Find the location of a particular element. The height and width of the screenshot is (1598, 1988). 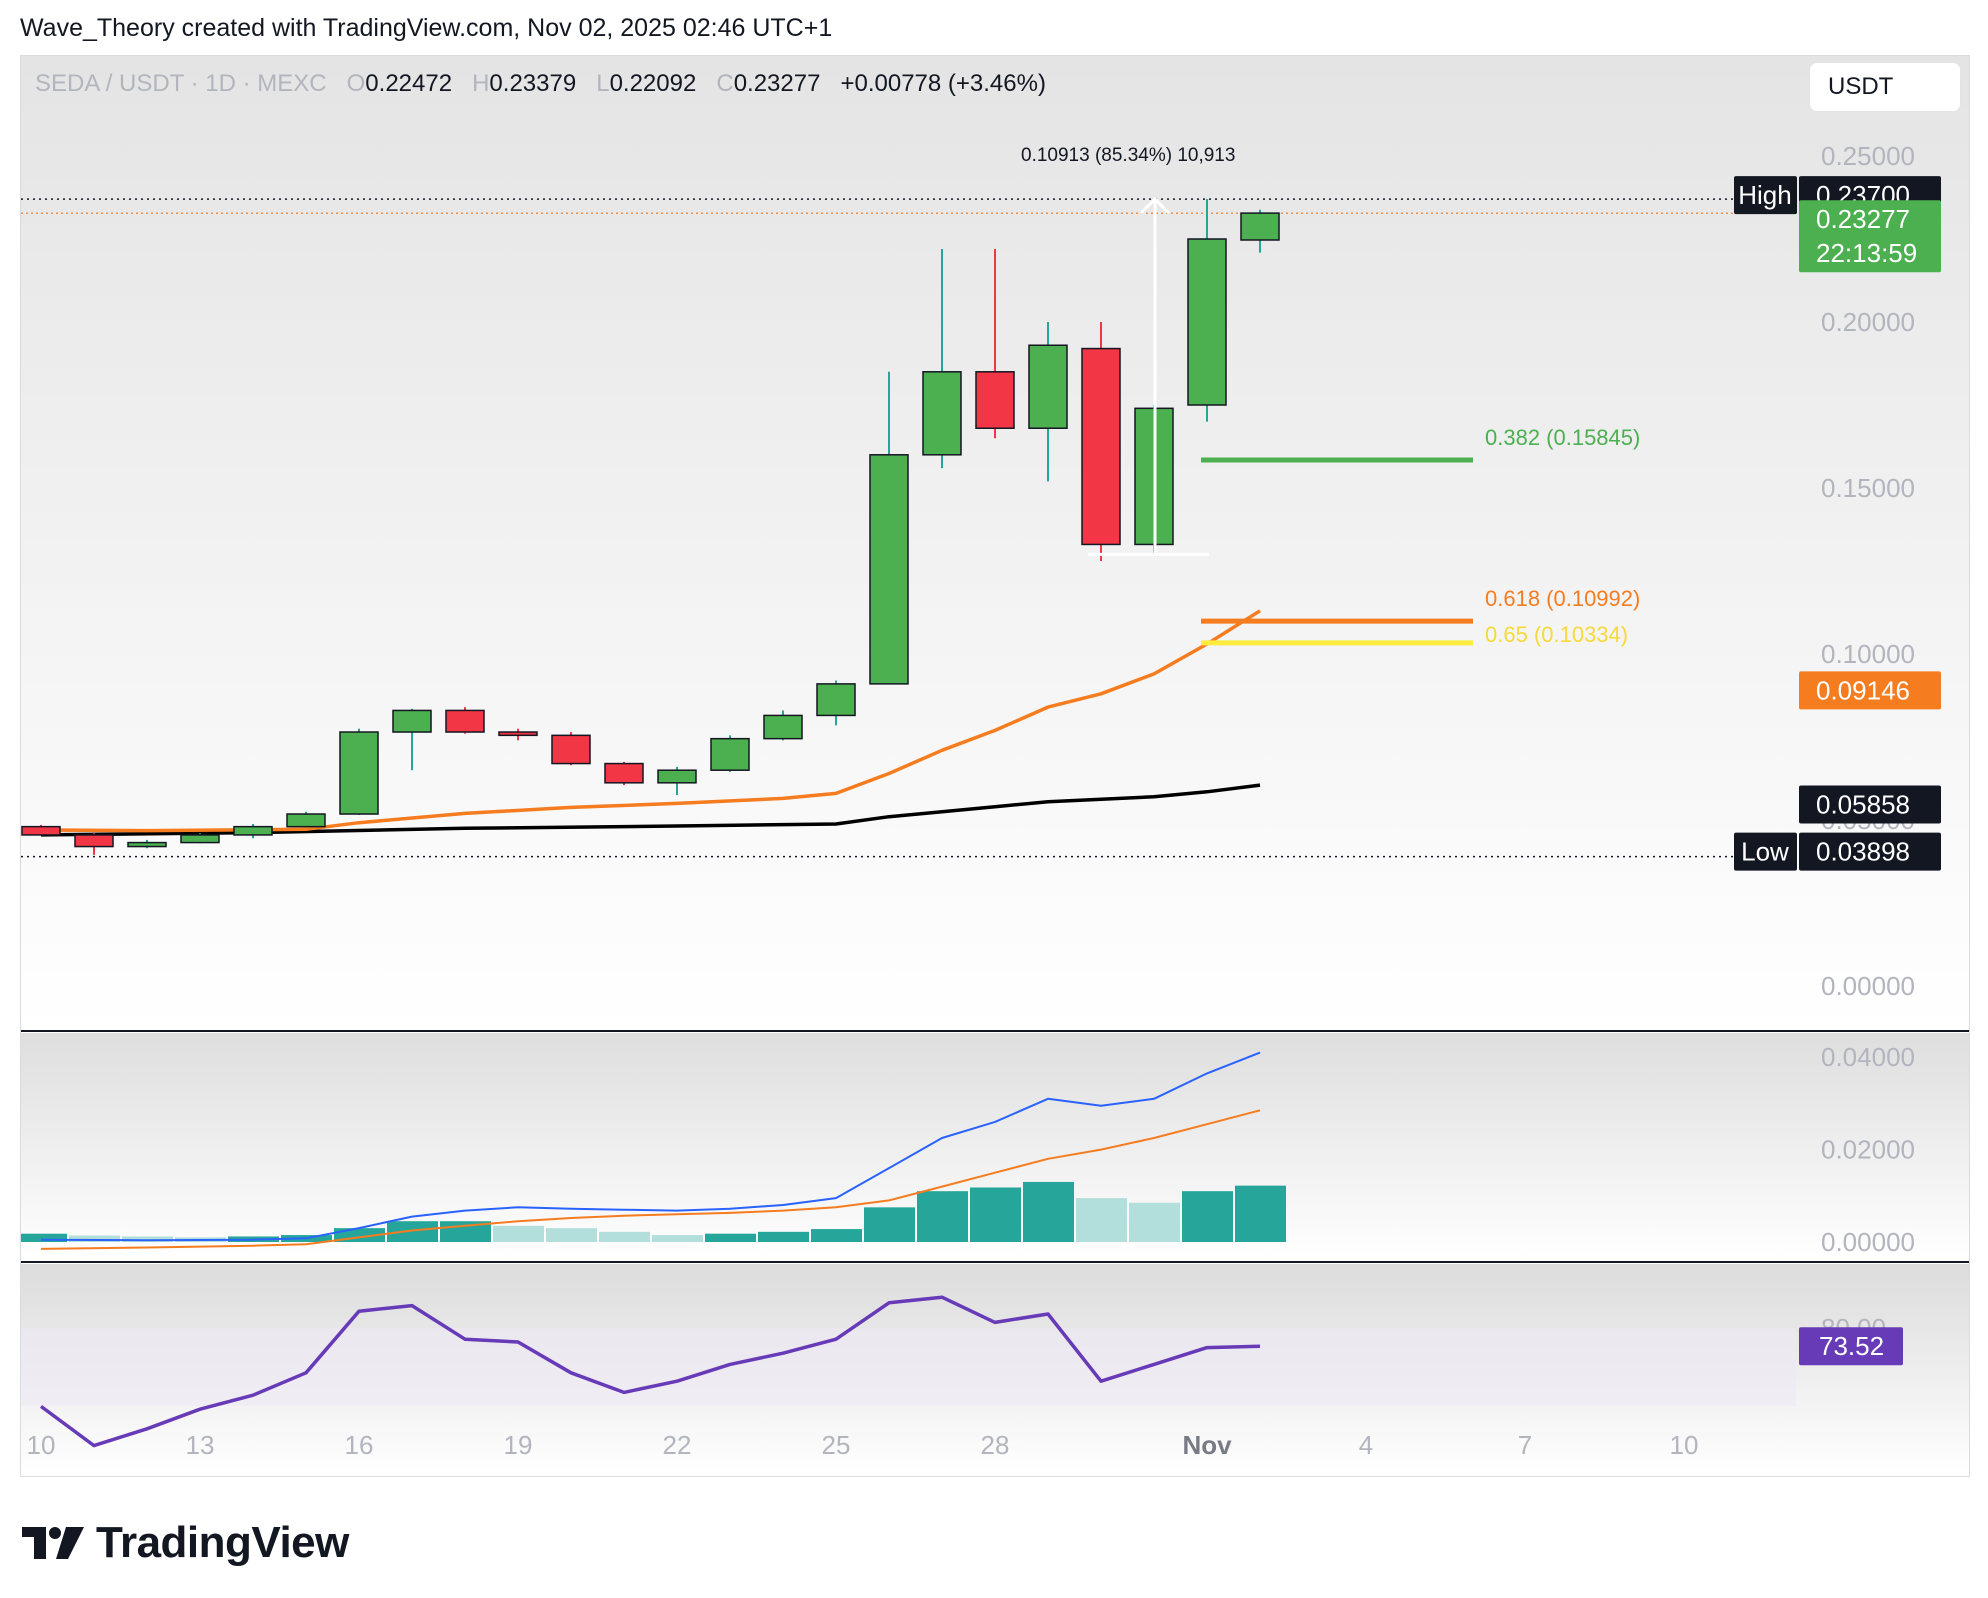

x-axis-tick: 7 is located at coordinates (1525, 1445).